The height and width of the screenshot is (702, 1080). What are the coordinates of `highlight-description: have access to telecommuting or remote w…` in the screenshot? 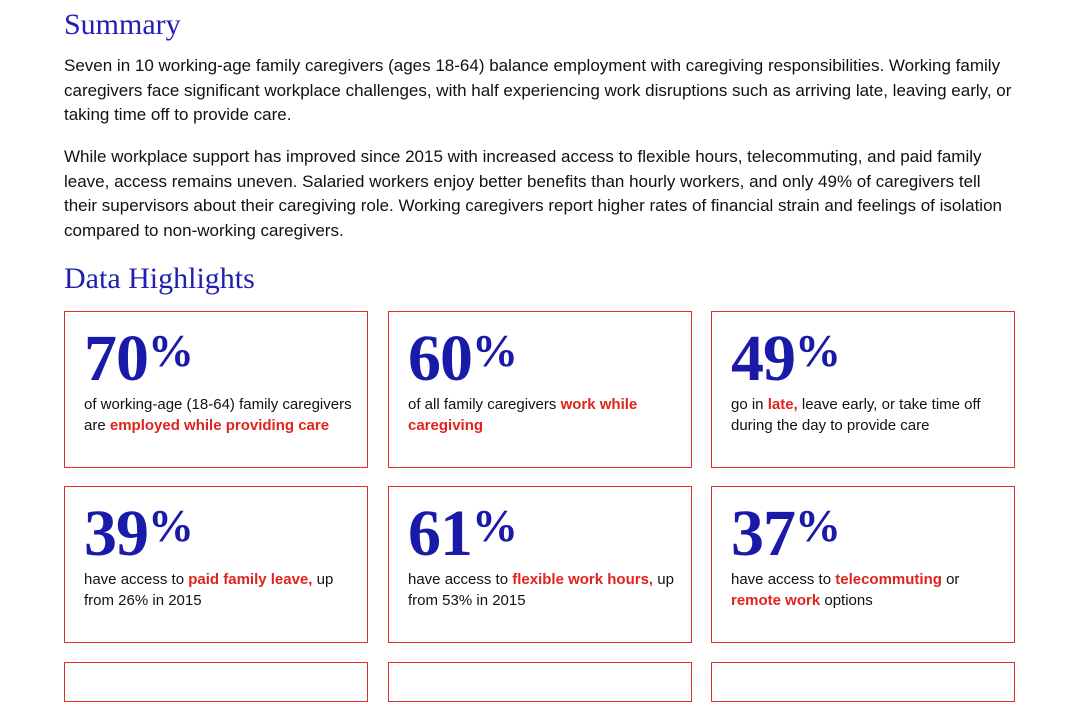 It's located at (865, 590).